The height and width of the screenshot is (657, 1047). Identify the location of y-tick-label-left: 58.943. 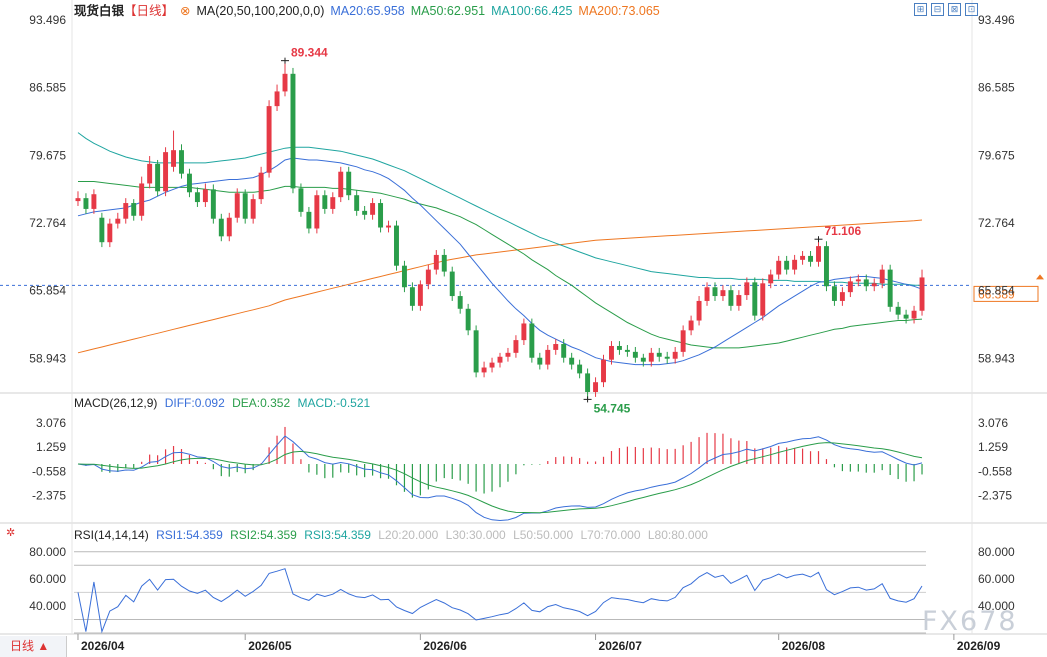
(47, 358).